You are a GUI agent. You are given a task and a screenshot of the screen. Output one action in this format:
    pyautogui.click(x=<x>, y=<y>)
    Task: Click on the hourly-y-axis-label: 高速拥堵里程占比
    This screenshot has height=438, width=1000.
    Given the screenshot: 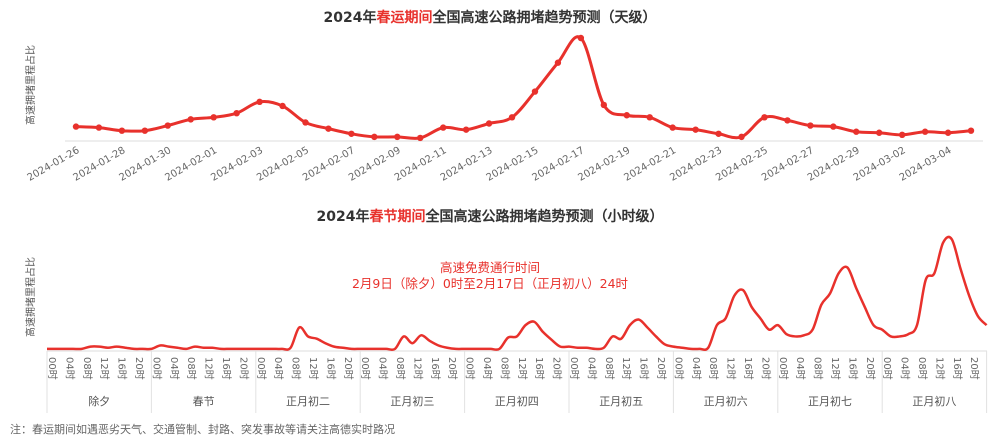 What is the action you would take?
    pyautogui.click(x=30, y=297)
    